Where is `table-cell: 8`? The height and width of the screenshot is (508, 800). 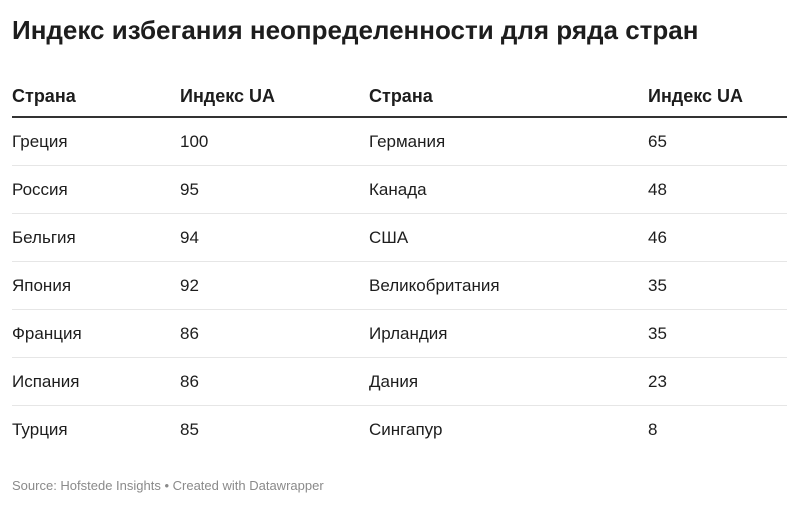
table-cell: 8 is located at coordinates (653, 429).